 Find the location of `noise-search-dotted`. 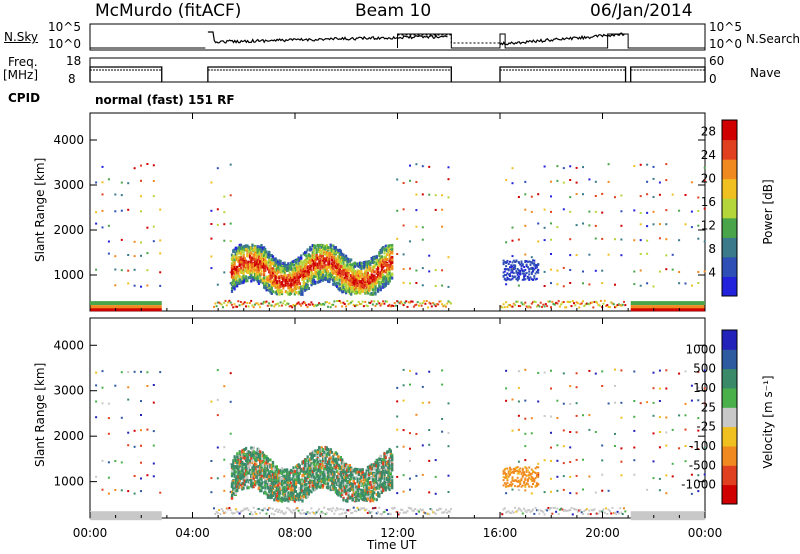

noise-search-dotted is located at coordinates (448, 39).